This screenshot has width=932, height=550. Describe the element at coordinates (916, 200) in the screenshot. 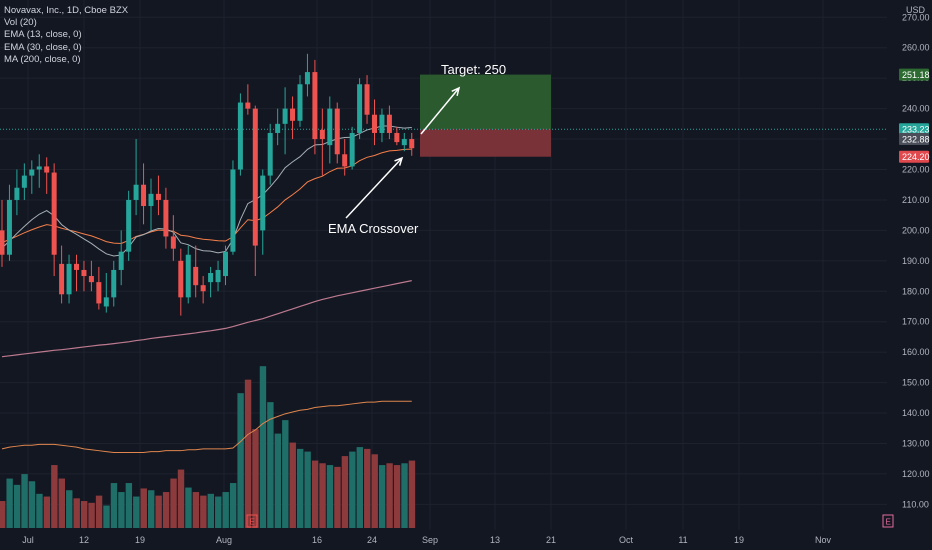

I see `price-tick-label: 210.00` at that location.